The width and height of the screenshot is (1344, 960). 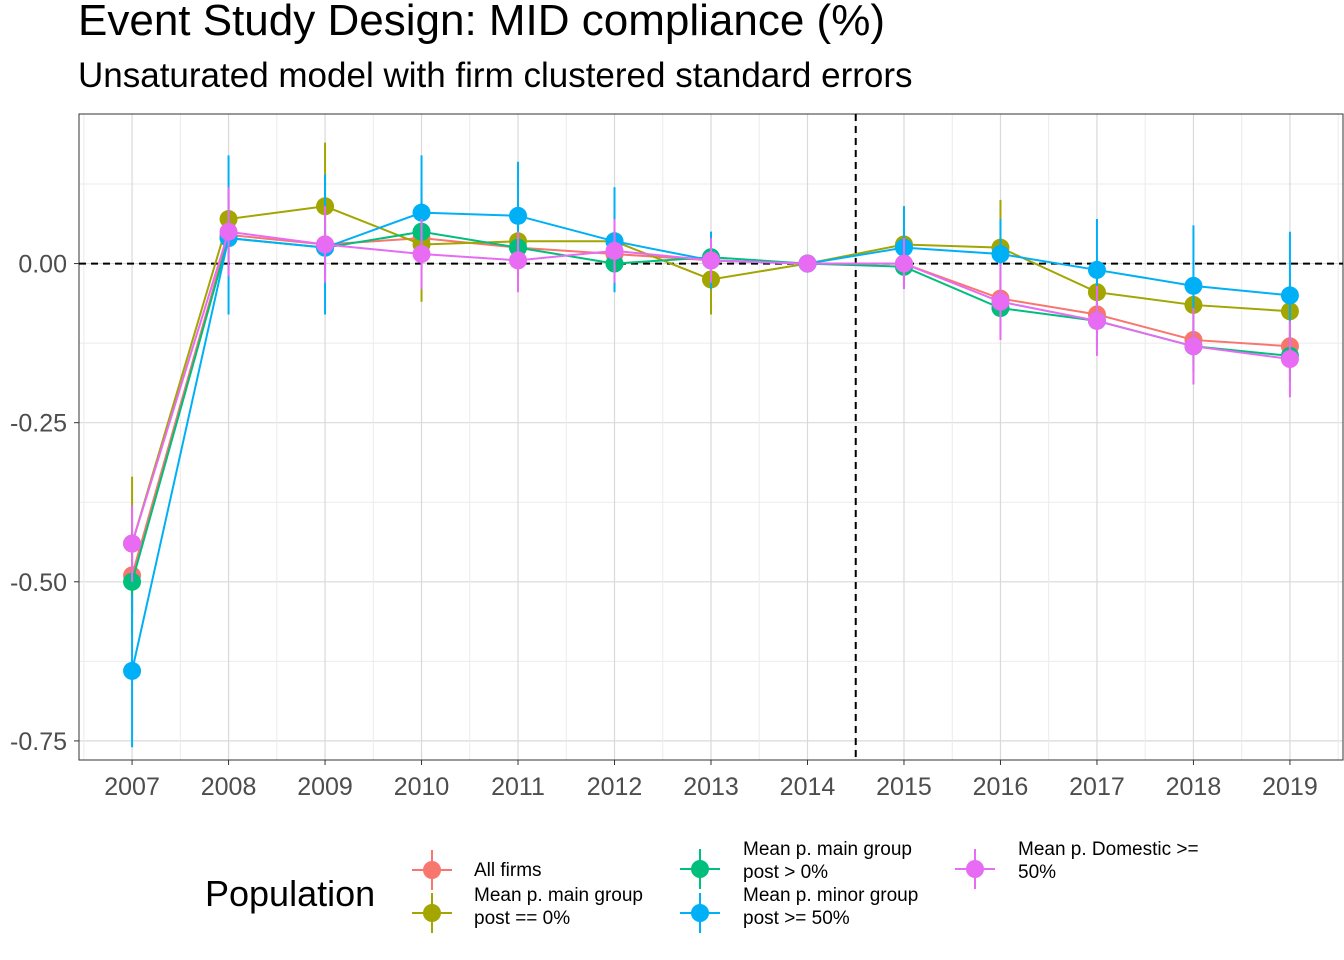 I want to click on legend-item-4: Mean p. Domestic >=50%, so click(x=1077, y=864).